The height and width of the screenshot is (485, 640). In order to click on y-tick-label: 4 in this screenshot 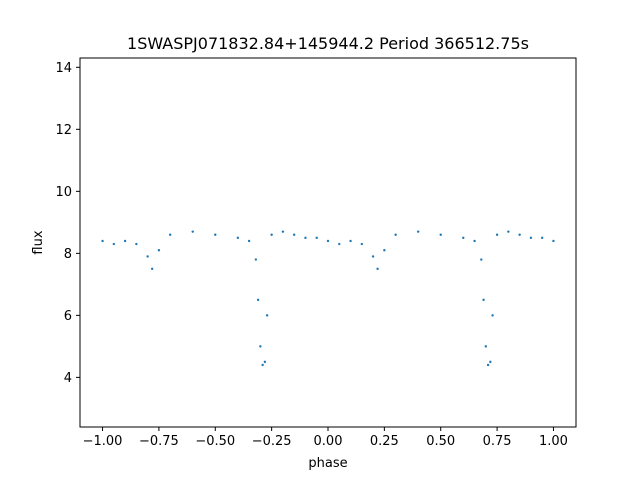, I will do `click(68, 378)`.